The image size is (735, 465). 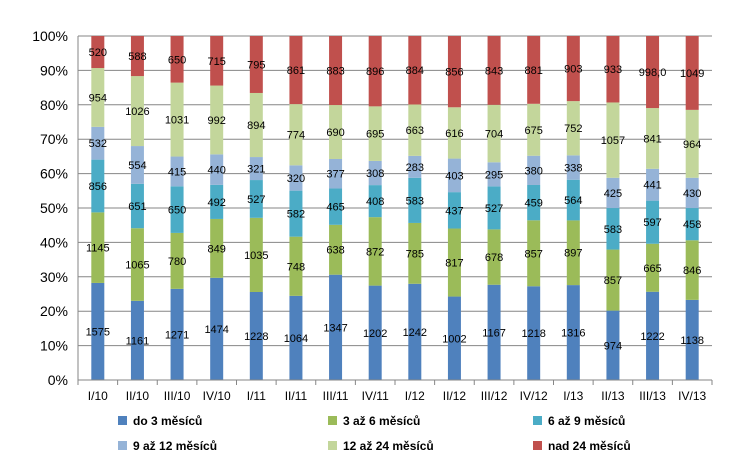 I want to click on data-label: 933, so click(x=613, y=70).